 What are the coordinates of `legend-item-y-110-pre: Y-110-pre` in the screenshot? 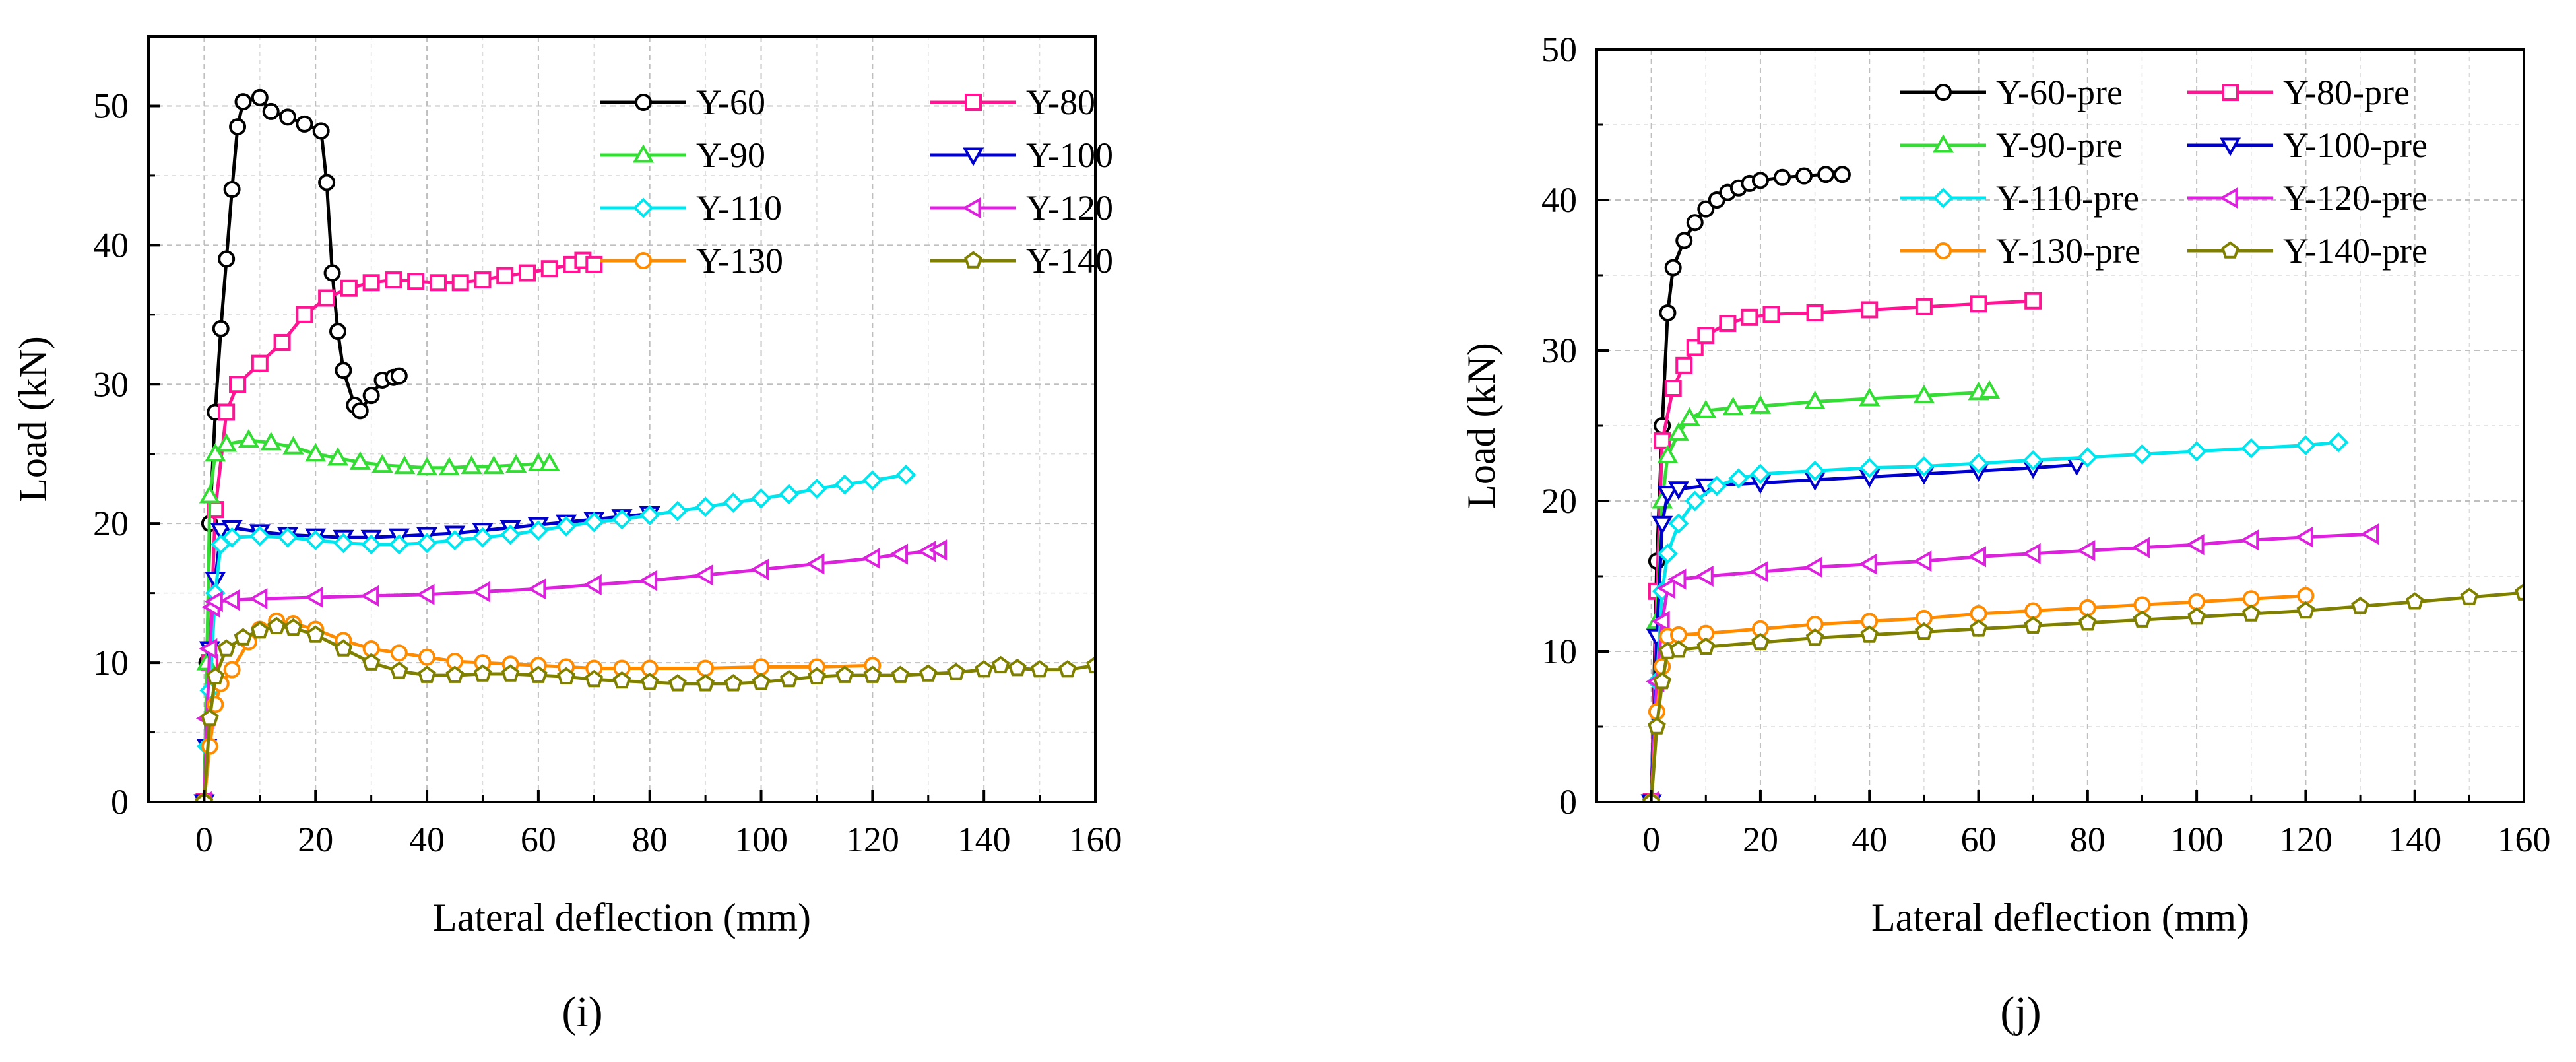 It's located at (2019, 198).